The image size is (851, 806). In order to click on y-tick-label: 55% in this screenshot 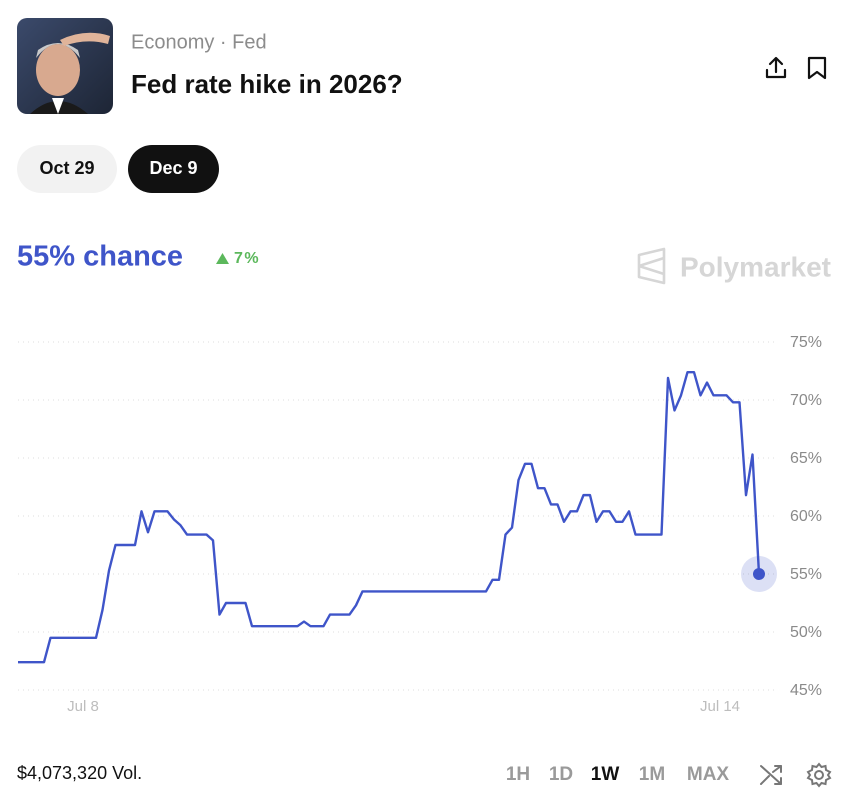, I will do `click(806, 574)`.